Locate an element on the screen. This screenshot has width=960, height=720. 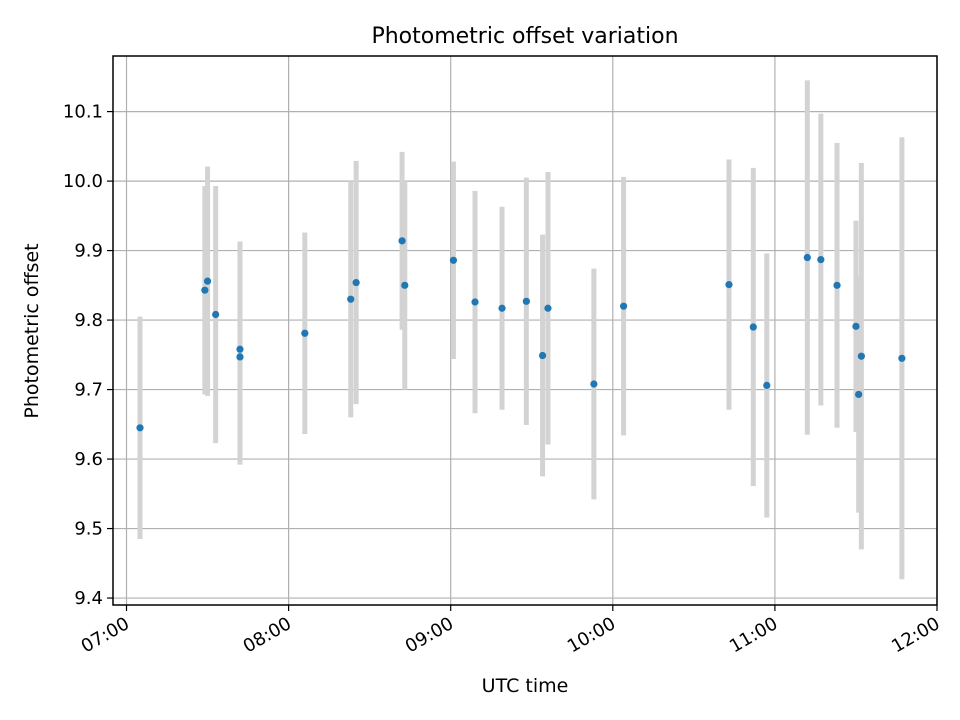
y-tick-label: 9.9 is located at coordinates (88, 251).